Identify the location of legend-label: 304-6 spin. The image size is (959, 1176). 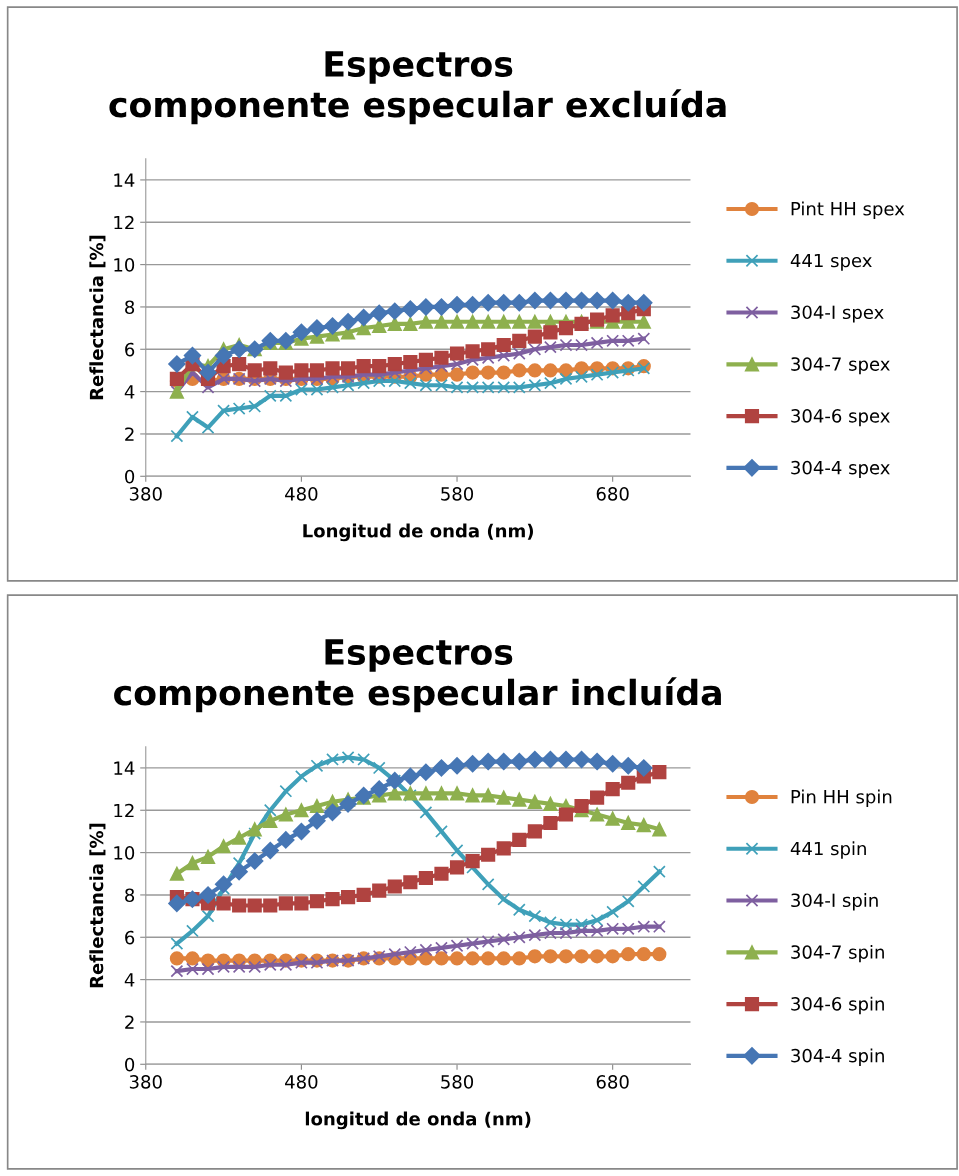
(837, 1005).